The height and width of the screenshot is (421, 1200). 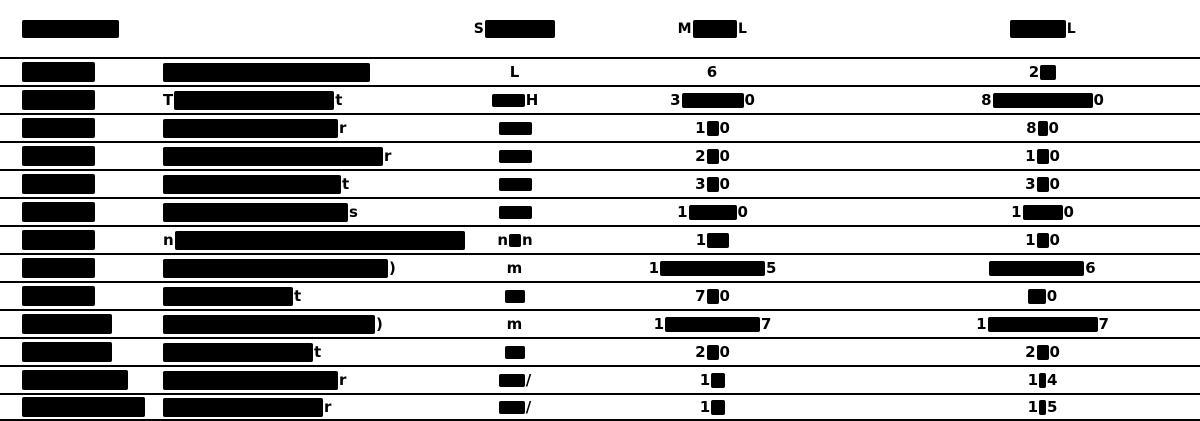 I want to click on unit-cell, so click(x=515, y=296).